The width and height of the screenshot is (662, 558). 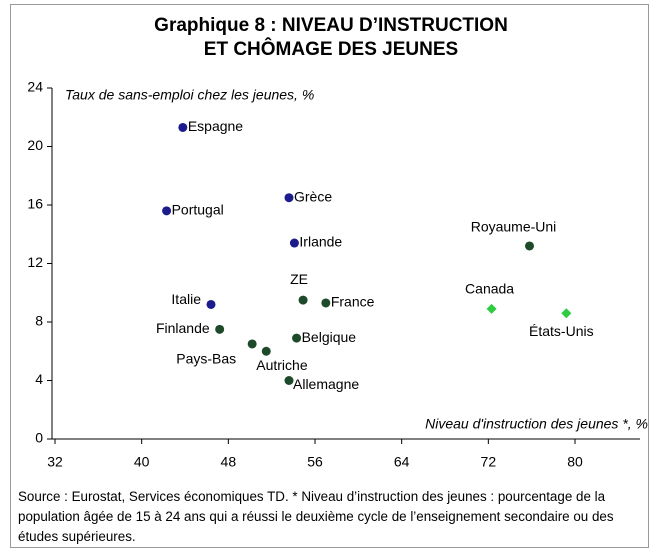 What do you see at coordinates (299, 279) in the screenshot?
I see `point-label: ZE` at bounding box center [299, 279].